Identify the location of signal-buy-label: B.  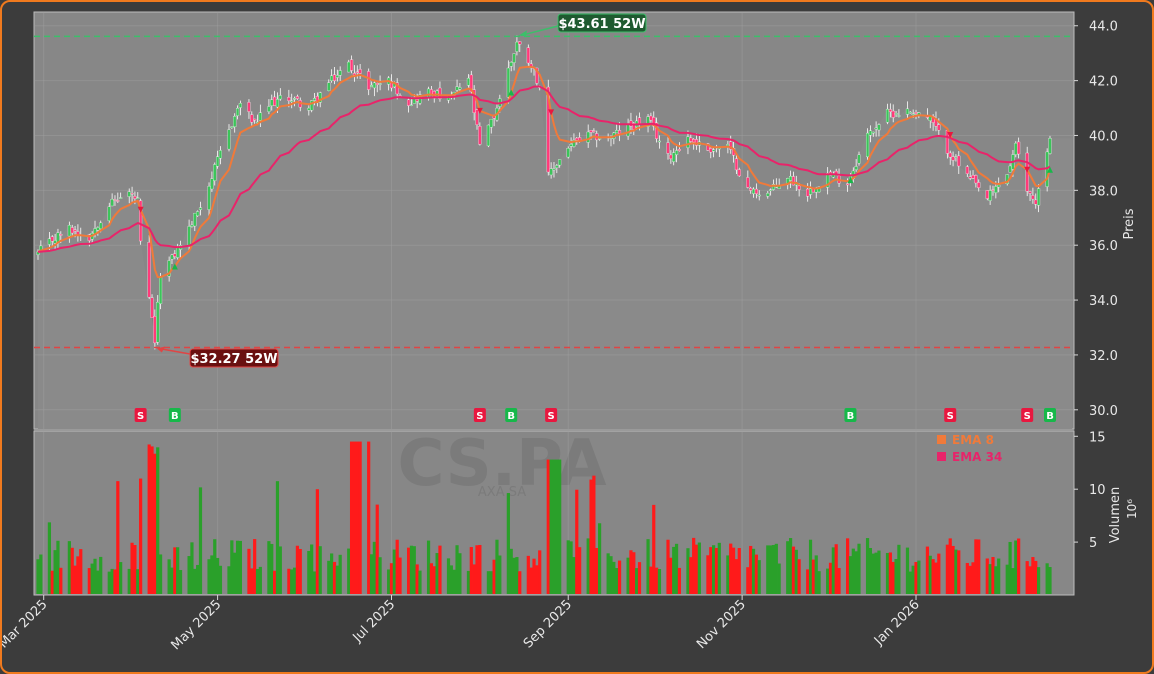
(175, 416).